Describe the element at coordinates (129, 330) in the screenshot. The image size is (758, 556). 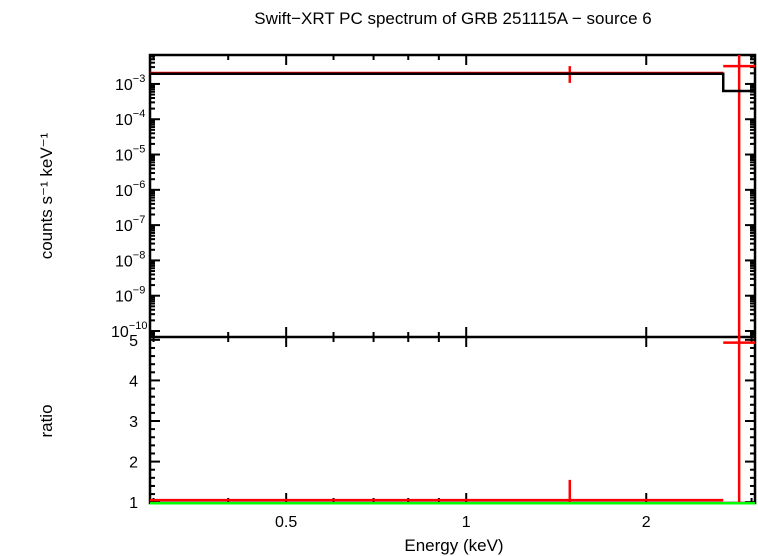
I see `y-tick-label: 10⁻¹⁰` at that location.